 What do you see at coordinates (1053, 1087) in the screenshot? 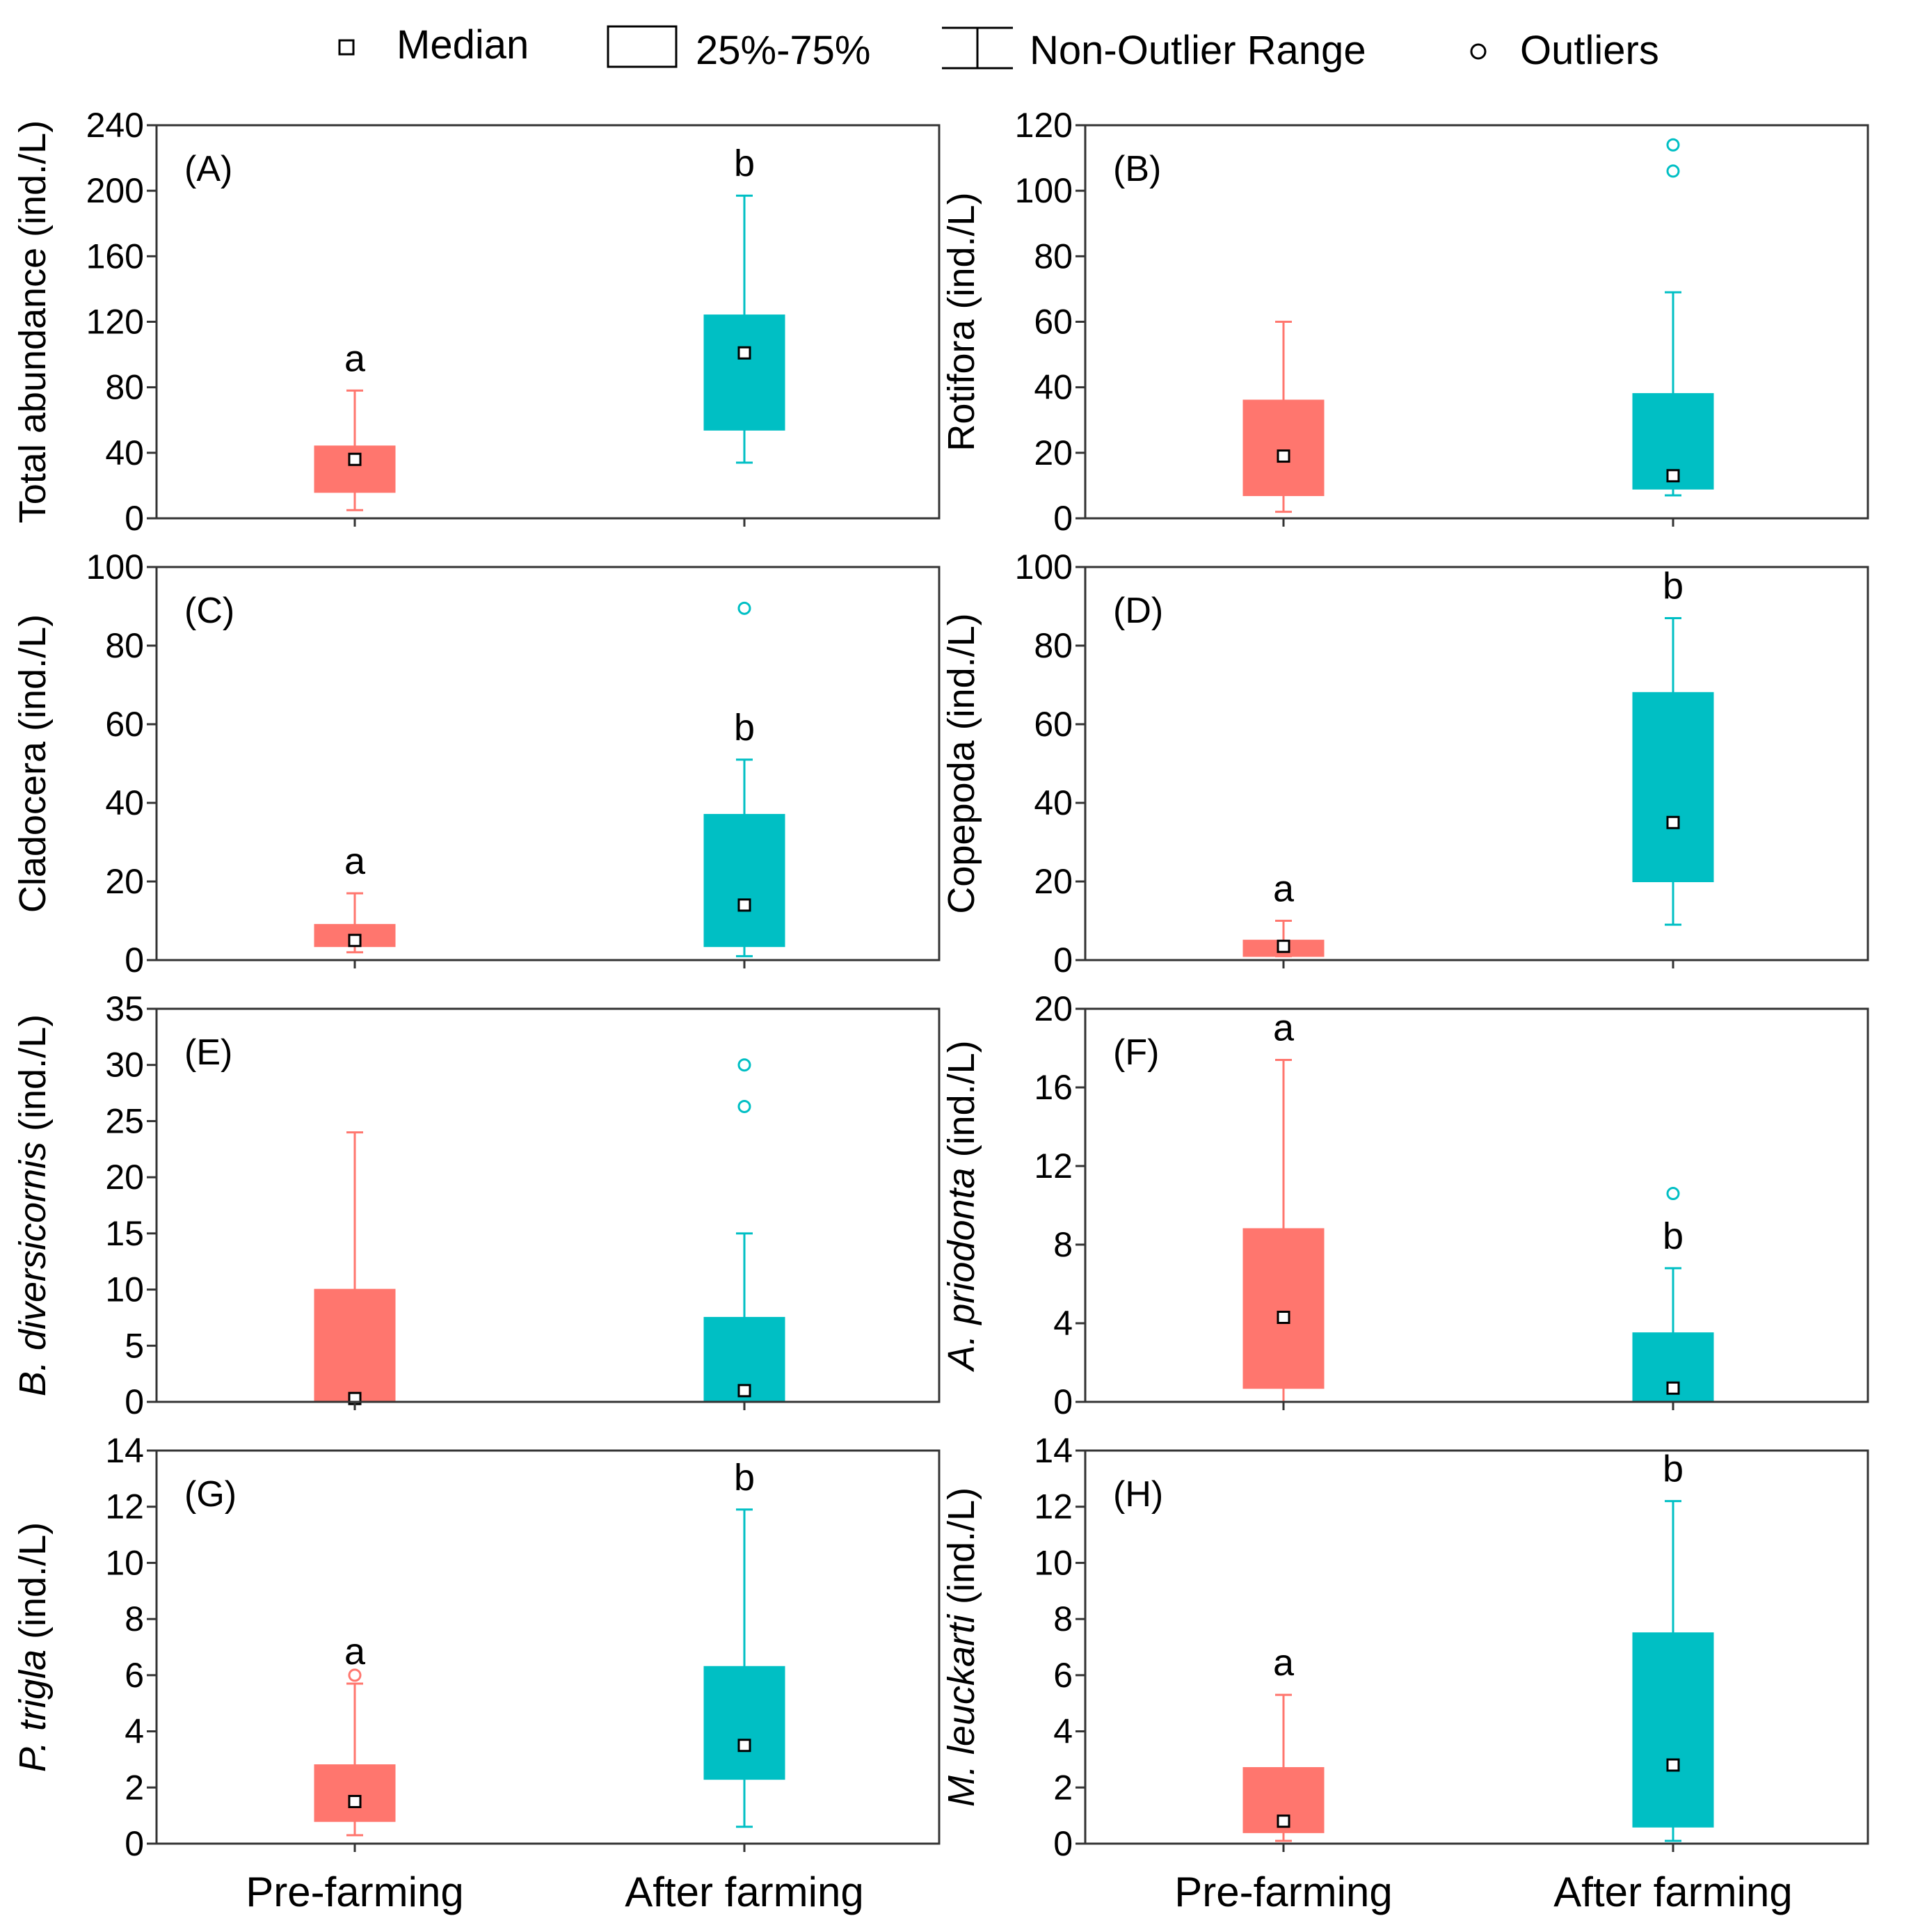
I see `y-tick-label: 16` at bounding box center [1053, 1087].